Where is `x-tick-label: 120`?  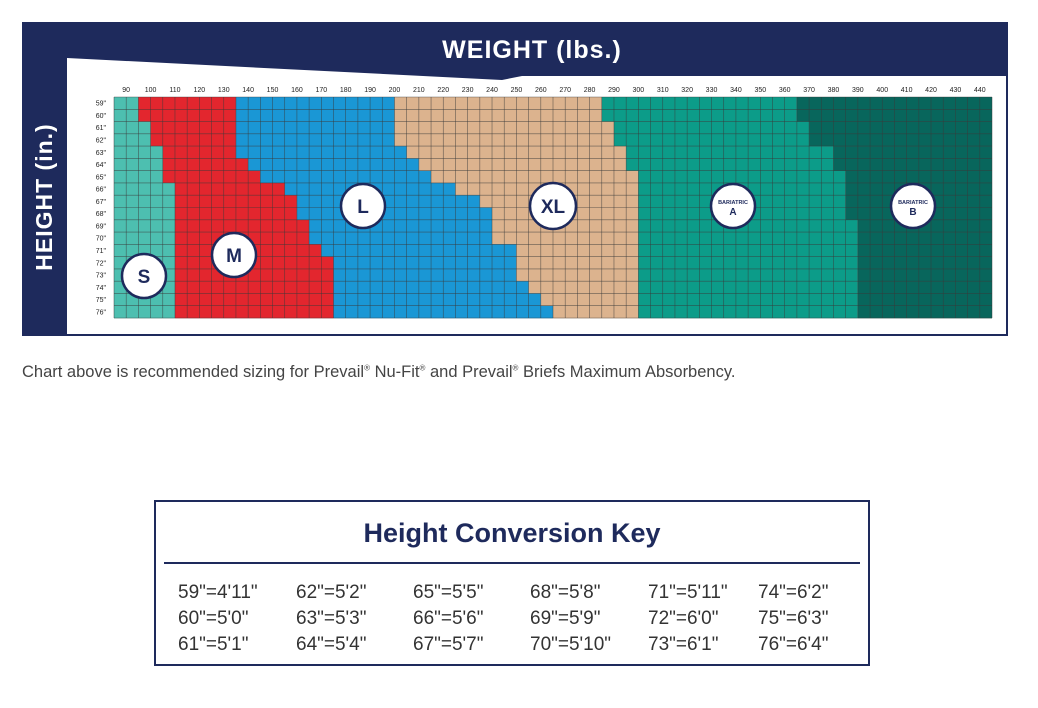 x-tick-label: 120 is located at coordinates (200, 90).